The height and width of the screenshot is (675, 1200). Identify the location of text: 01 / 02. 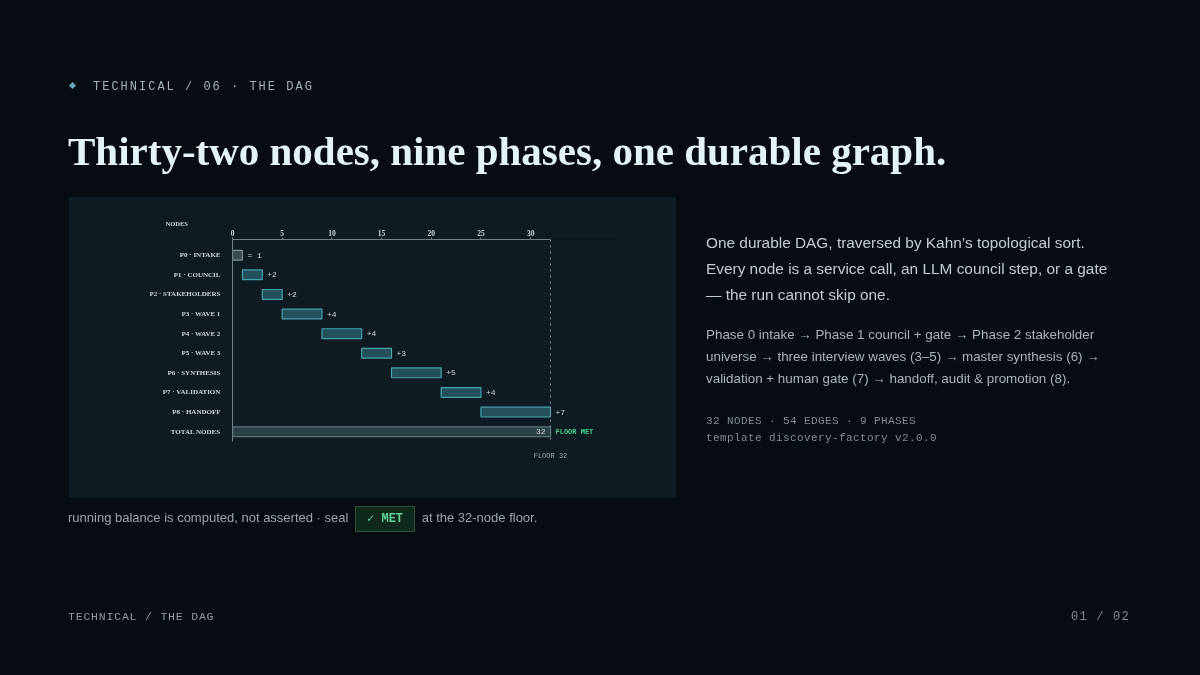
(1100, 617).